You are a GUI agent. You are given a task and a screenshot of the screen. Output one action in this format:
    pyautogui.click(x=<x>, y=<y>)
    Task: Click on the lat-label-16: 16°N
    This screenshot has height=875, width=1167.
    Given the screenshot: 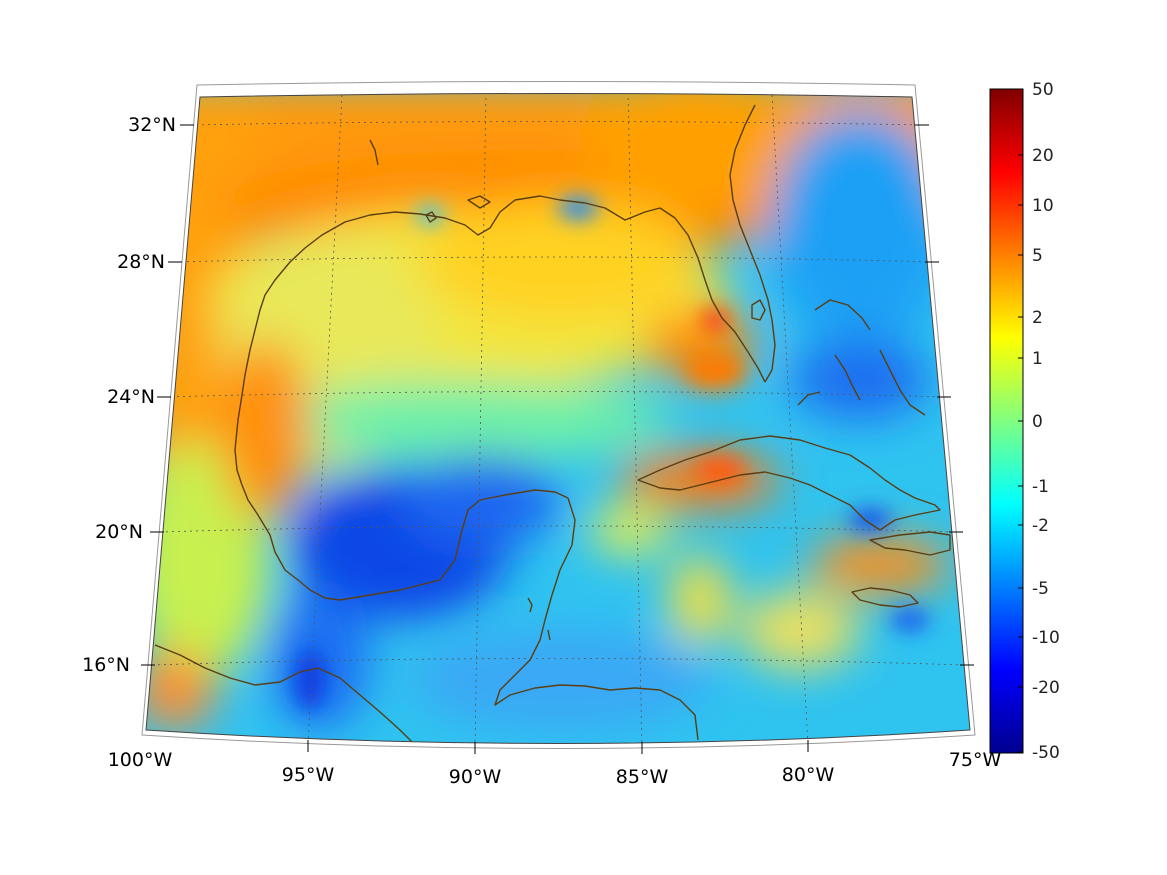 What is the action you would take?
    pyautogui.click(x=106, y=665)
    